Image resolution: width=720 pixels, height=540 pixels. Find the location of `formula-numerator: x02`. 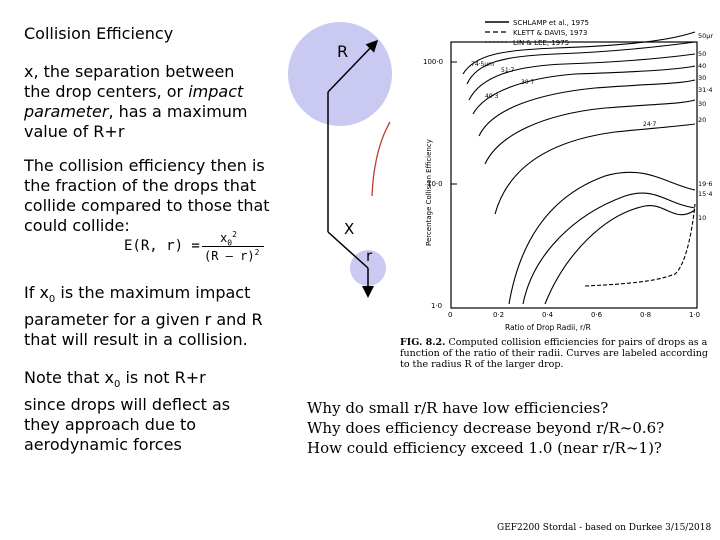

formula-numerator: x02 is located at coordinates (228, 238).